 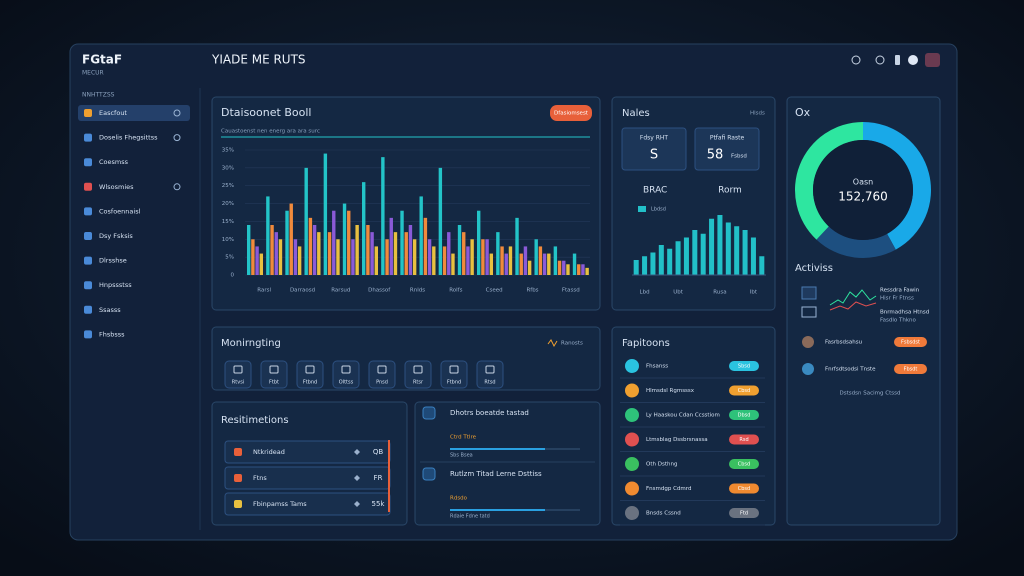 What do you see at coordinates (898, 321) in the screenshot?
I see `activity-text: Fasdlo Thkno` at bounding box center [898, 321].